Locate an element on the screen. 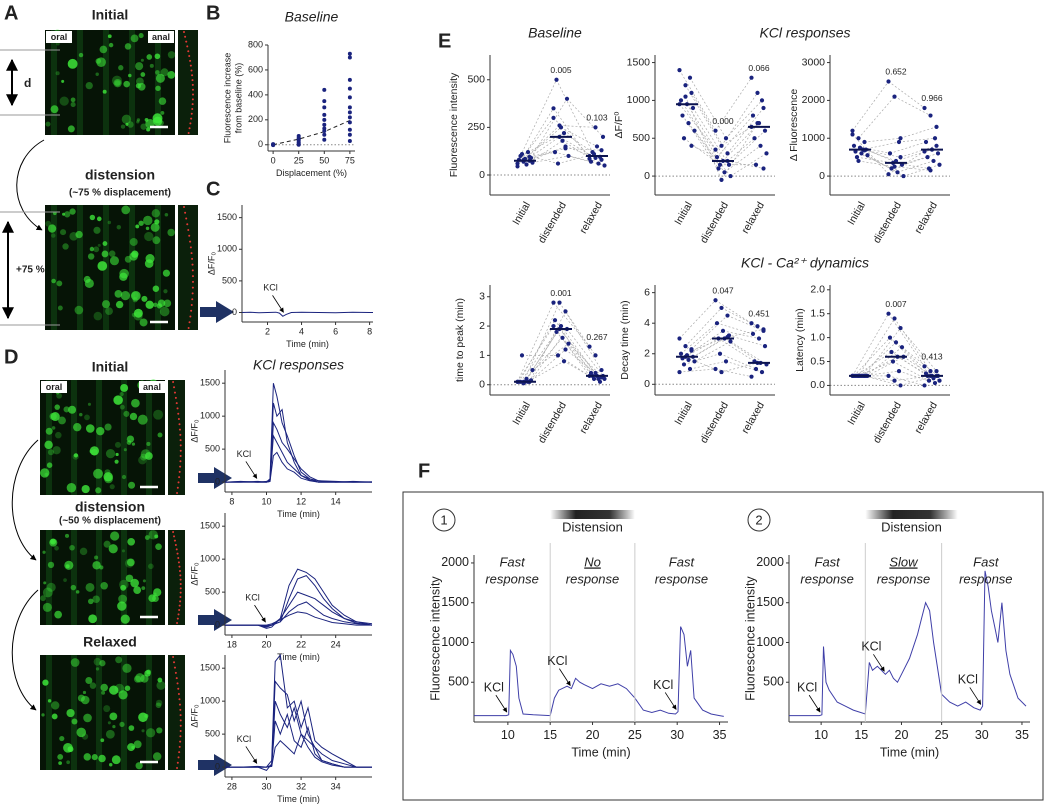 This screenshot has height=808, width=1050. x-tick-label: 34 is located at coordinates (336, 786).